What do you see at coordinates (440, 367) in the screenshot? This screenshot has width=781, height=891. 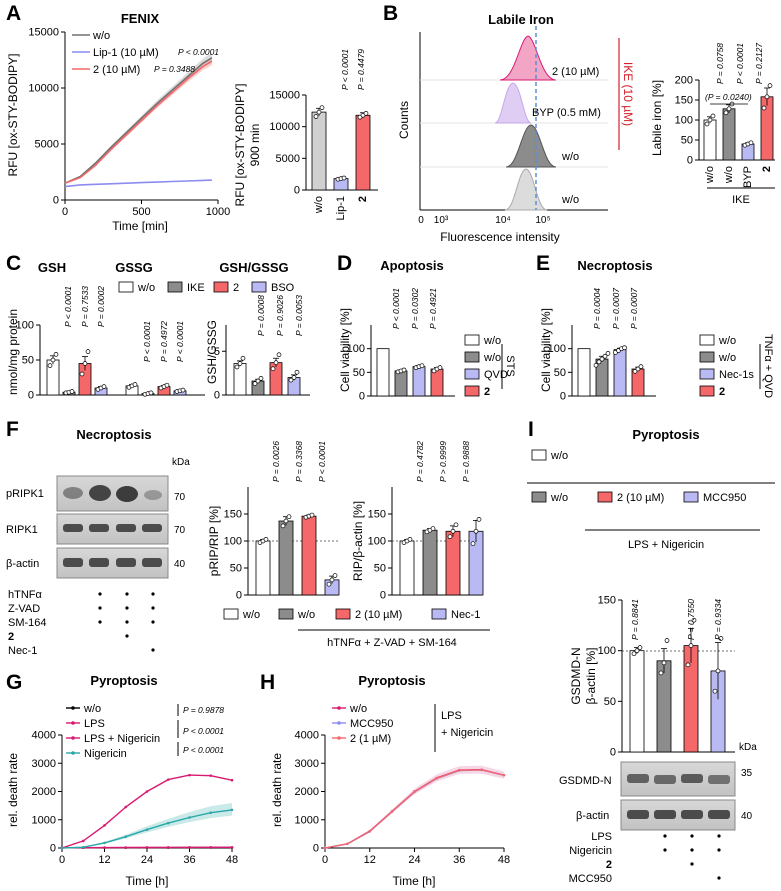 I see `d-dot` at bounding box center [440, 367].